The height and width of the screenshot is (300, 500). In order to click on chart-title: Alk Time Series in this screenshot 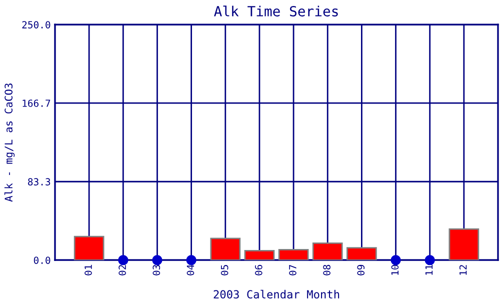, I will do `click(276, 11)`.